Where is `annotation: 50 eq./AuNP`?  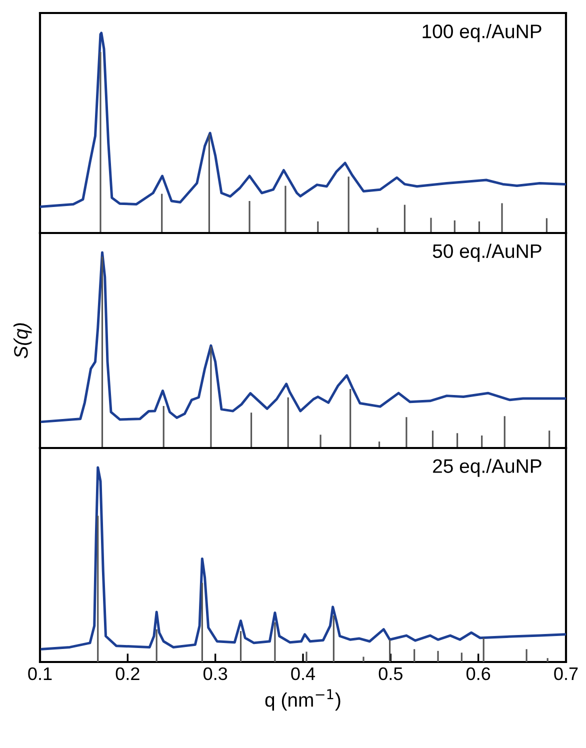
annotation: 50 eq./AuNP is located at coordinates (487, 253).